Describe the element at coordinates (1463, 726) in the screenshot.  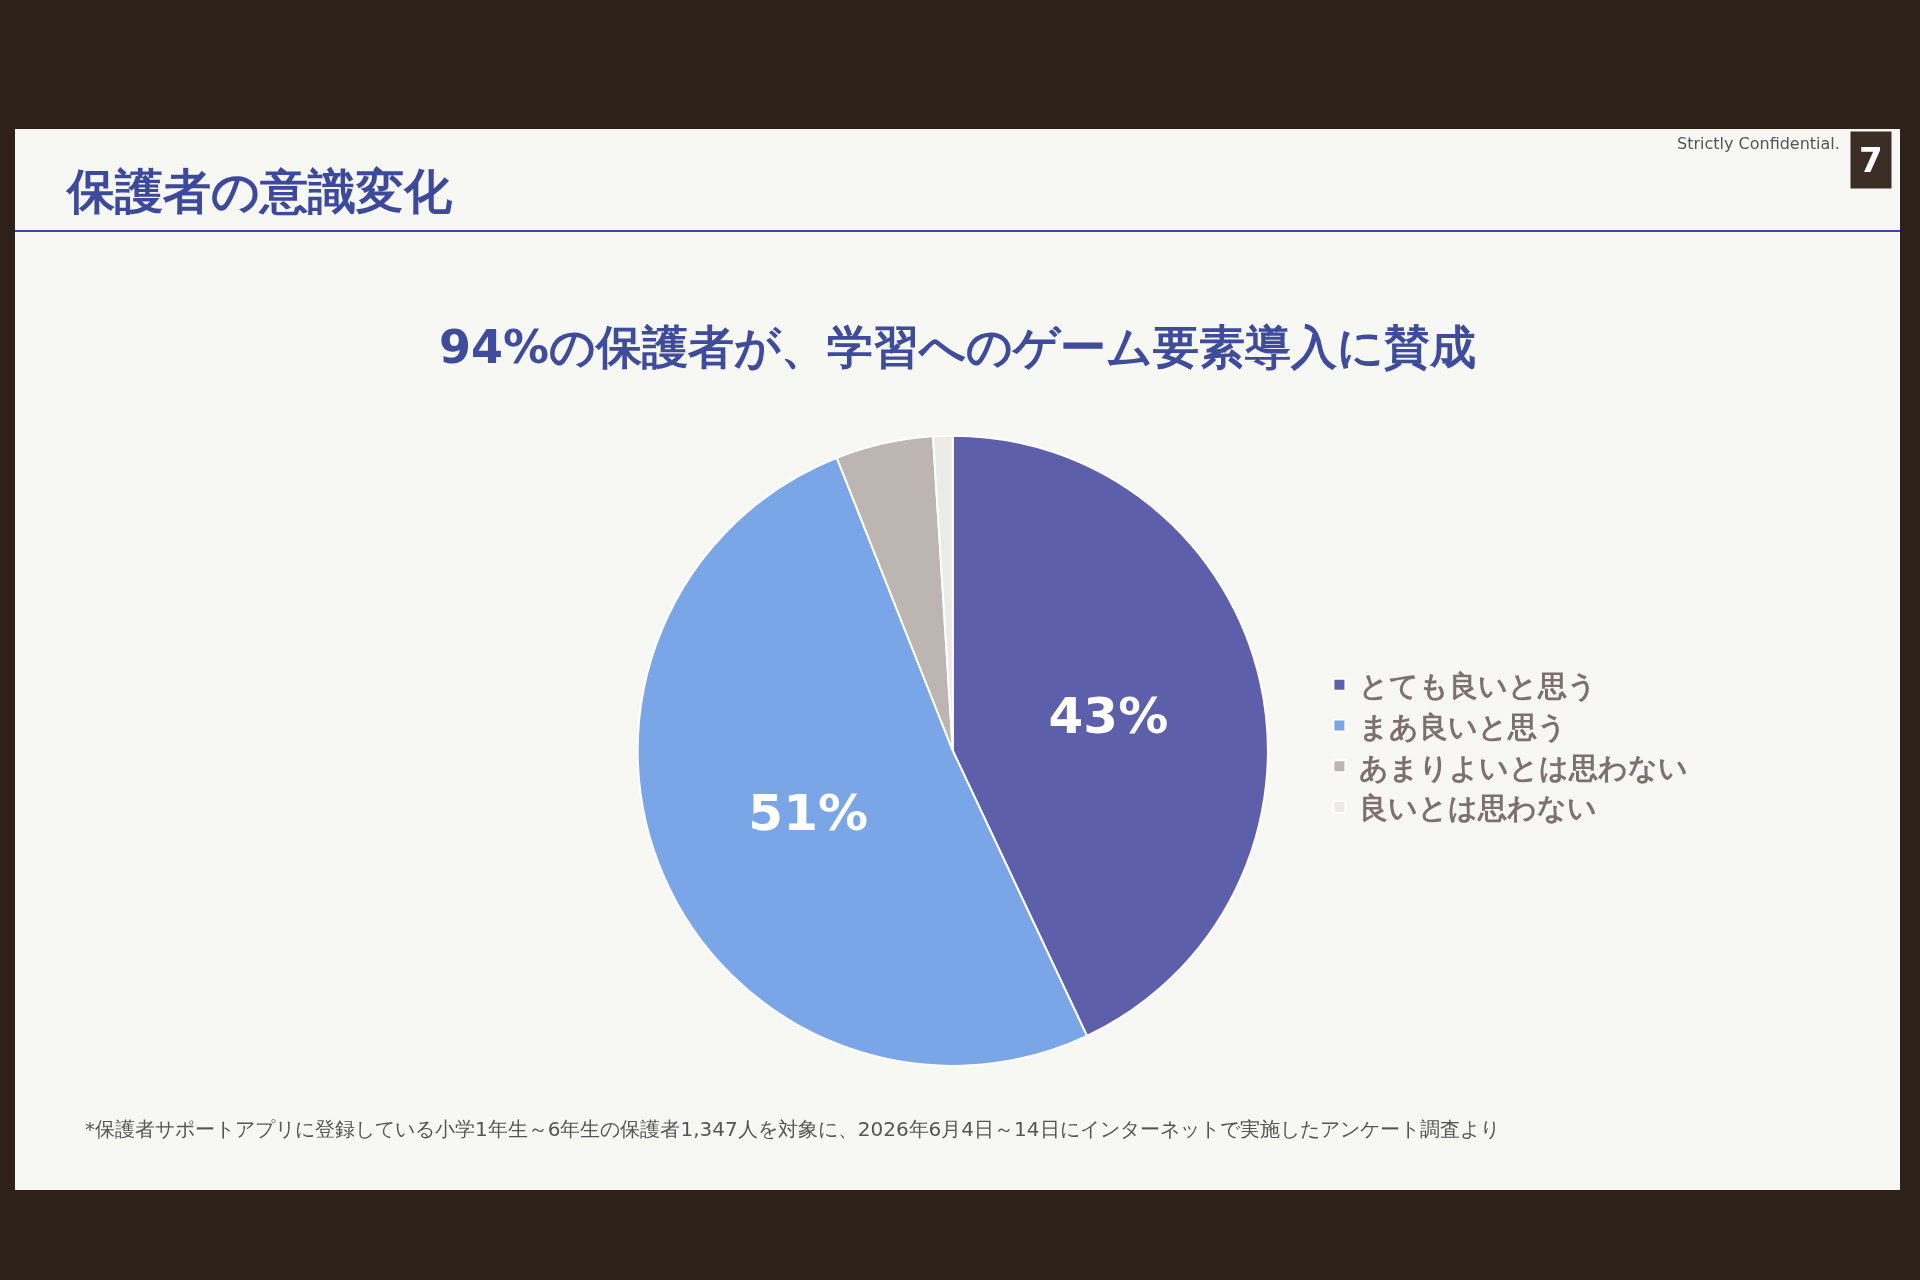
I see `legend-label: まあ良いと思う` at that location.